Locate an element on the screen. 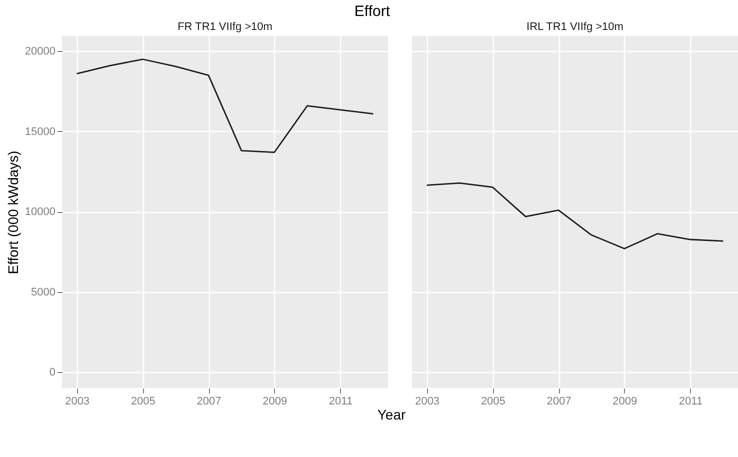  chart-subtitle: FR TR1 VIIfg >10m is located at coordinates (225, 27).